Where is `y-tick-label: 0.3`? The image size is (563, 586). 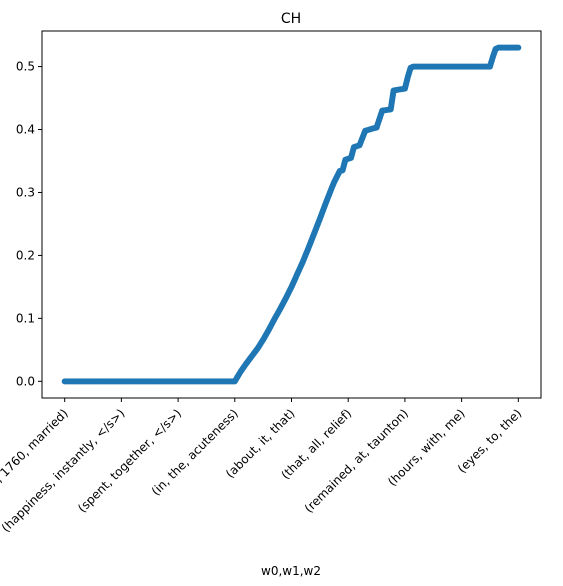
y-tick-label: 0.3 is located at coordinates (25, 192).